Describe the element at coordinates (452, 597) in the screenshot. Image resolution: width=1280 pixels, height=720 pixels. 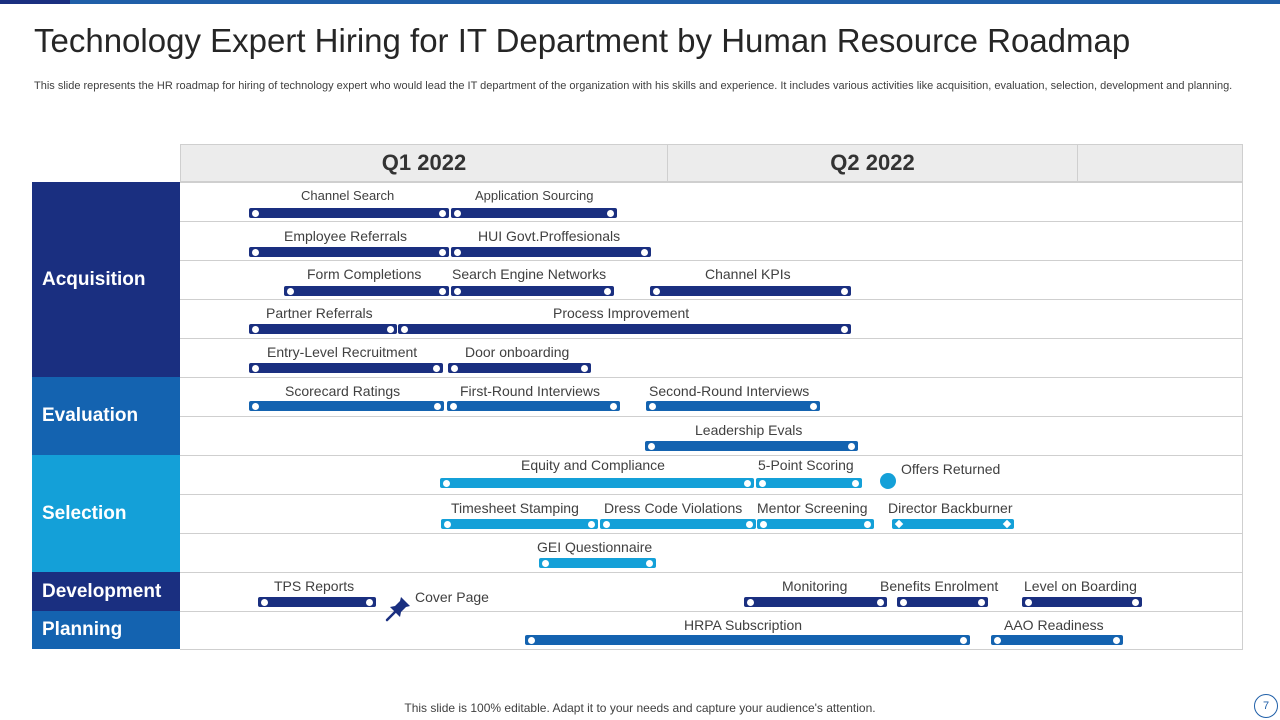
I see `task-label: Cover Page` at that location.